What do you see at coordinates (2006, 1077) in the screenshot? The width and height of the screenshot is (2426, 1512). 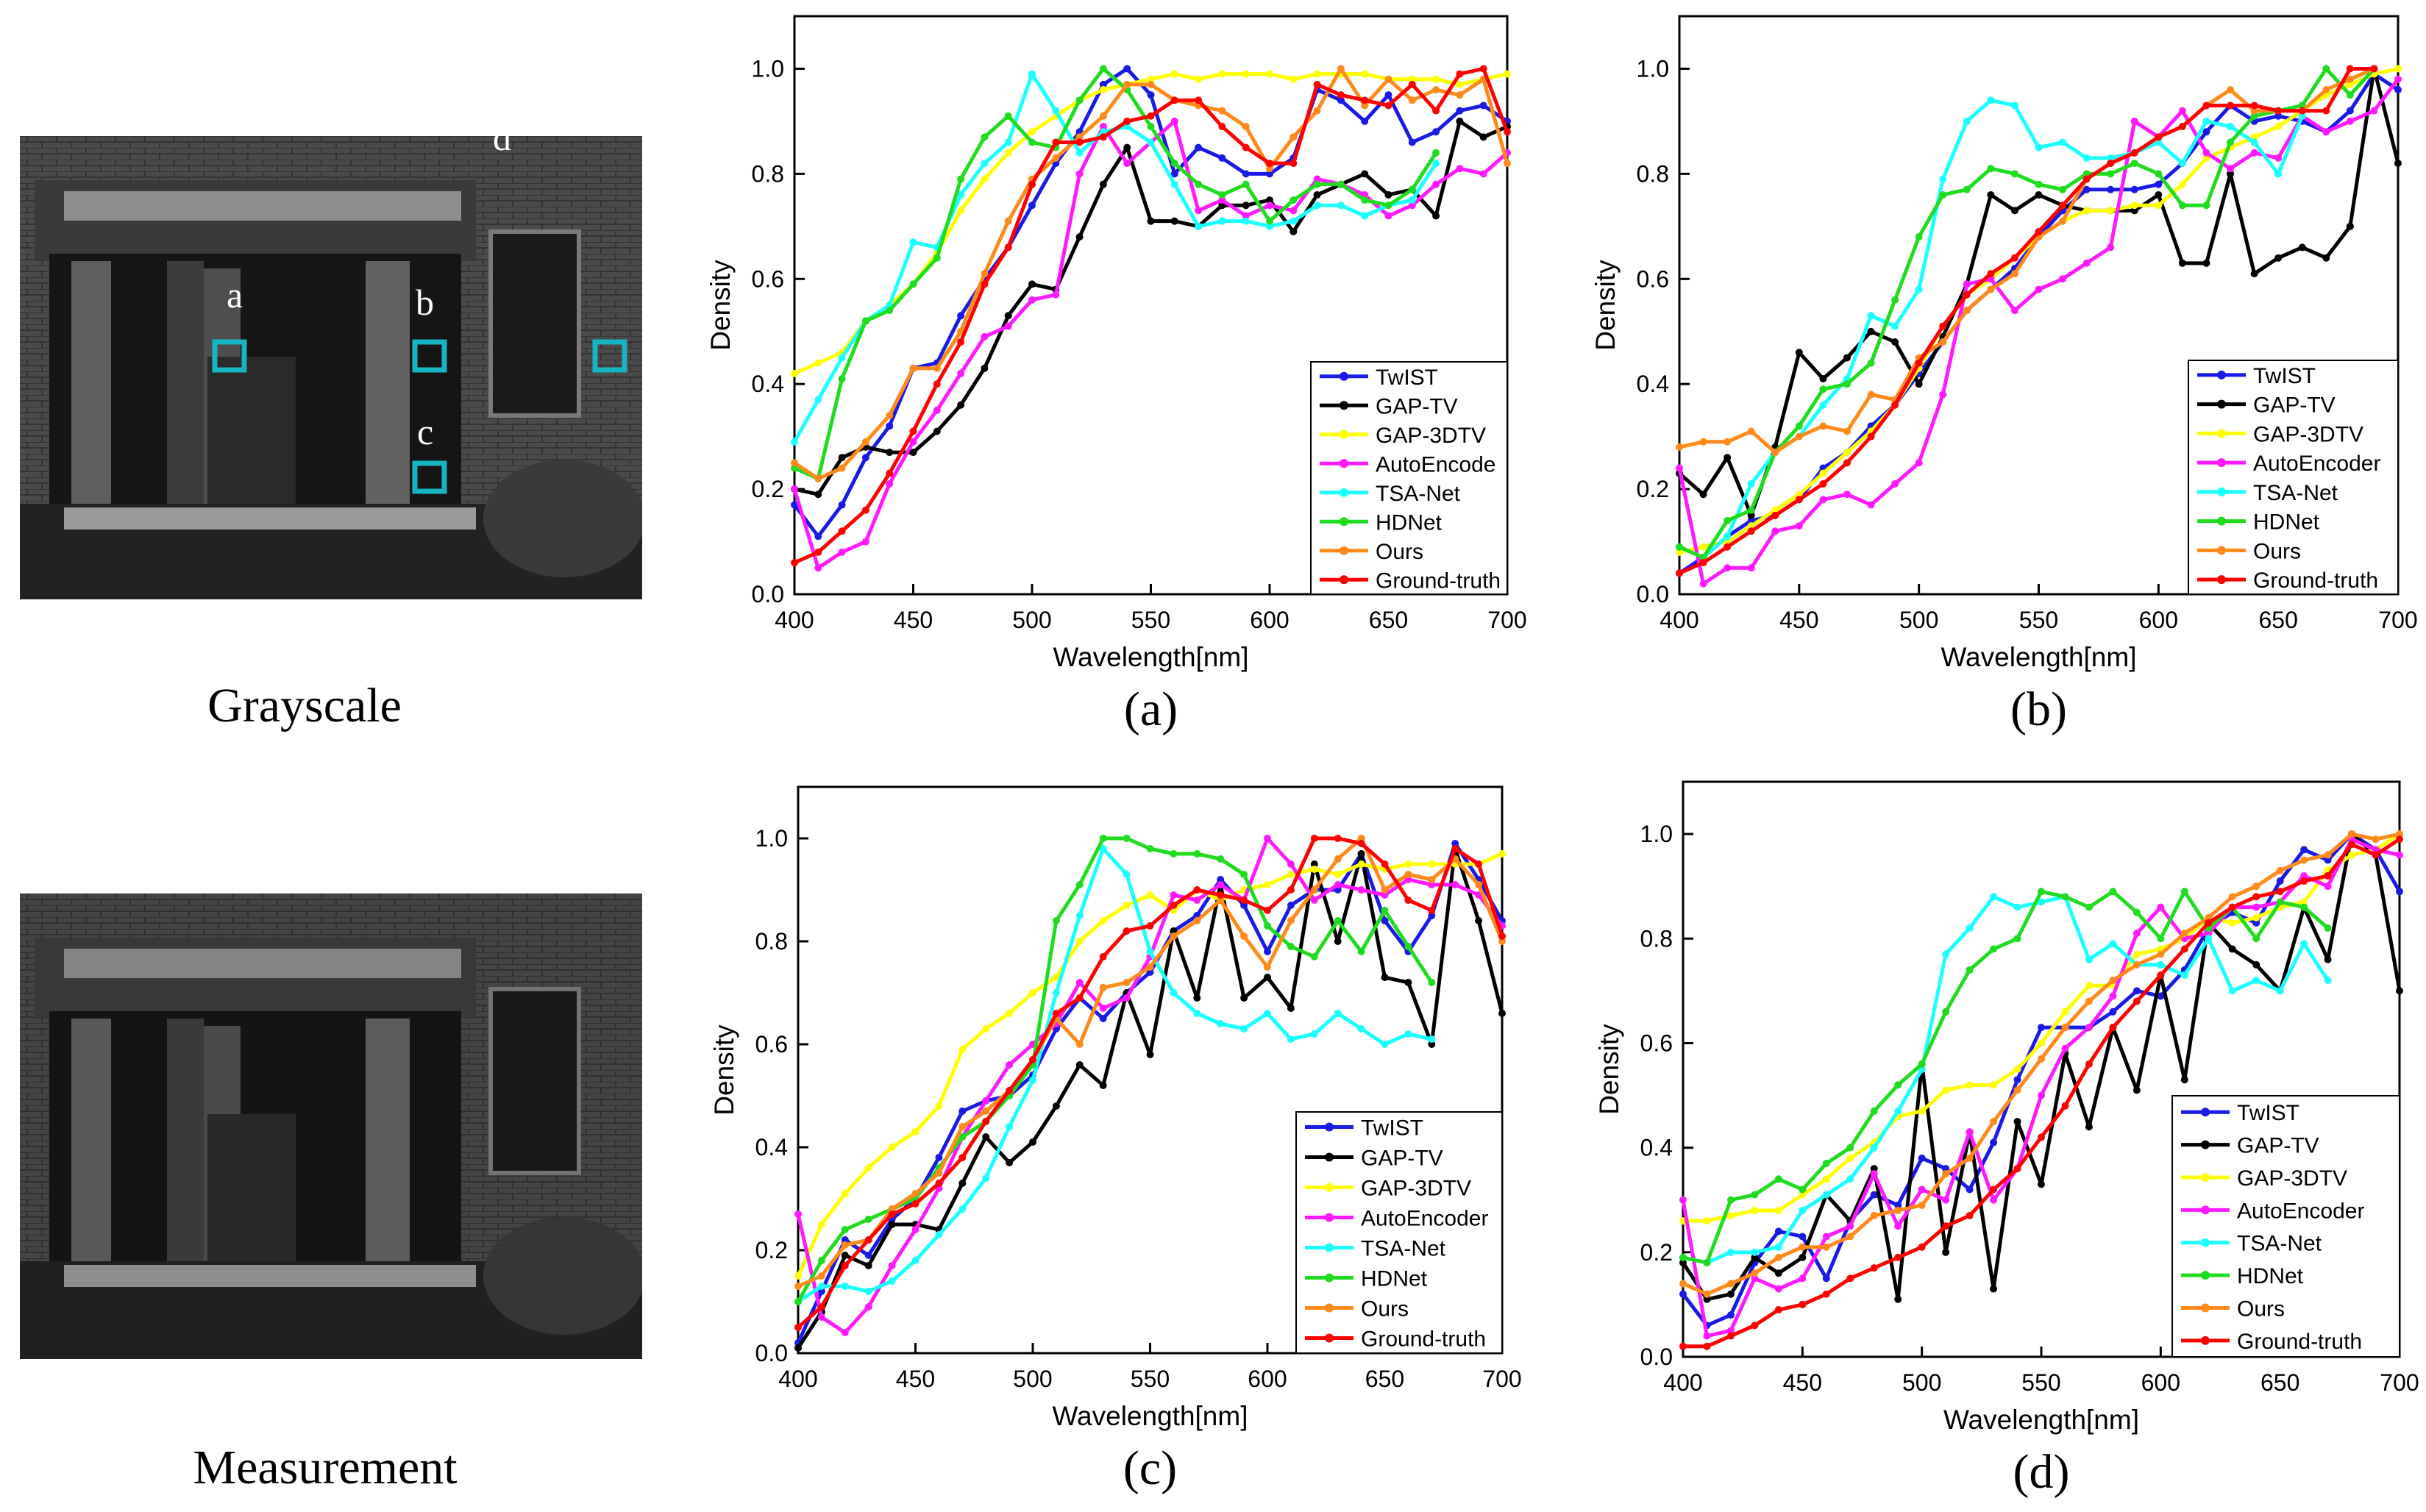 I see `series-line` at bounding box center [2006, 1077].